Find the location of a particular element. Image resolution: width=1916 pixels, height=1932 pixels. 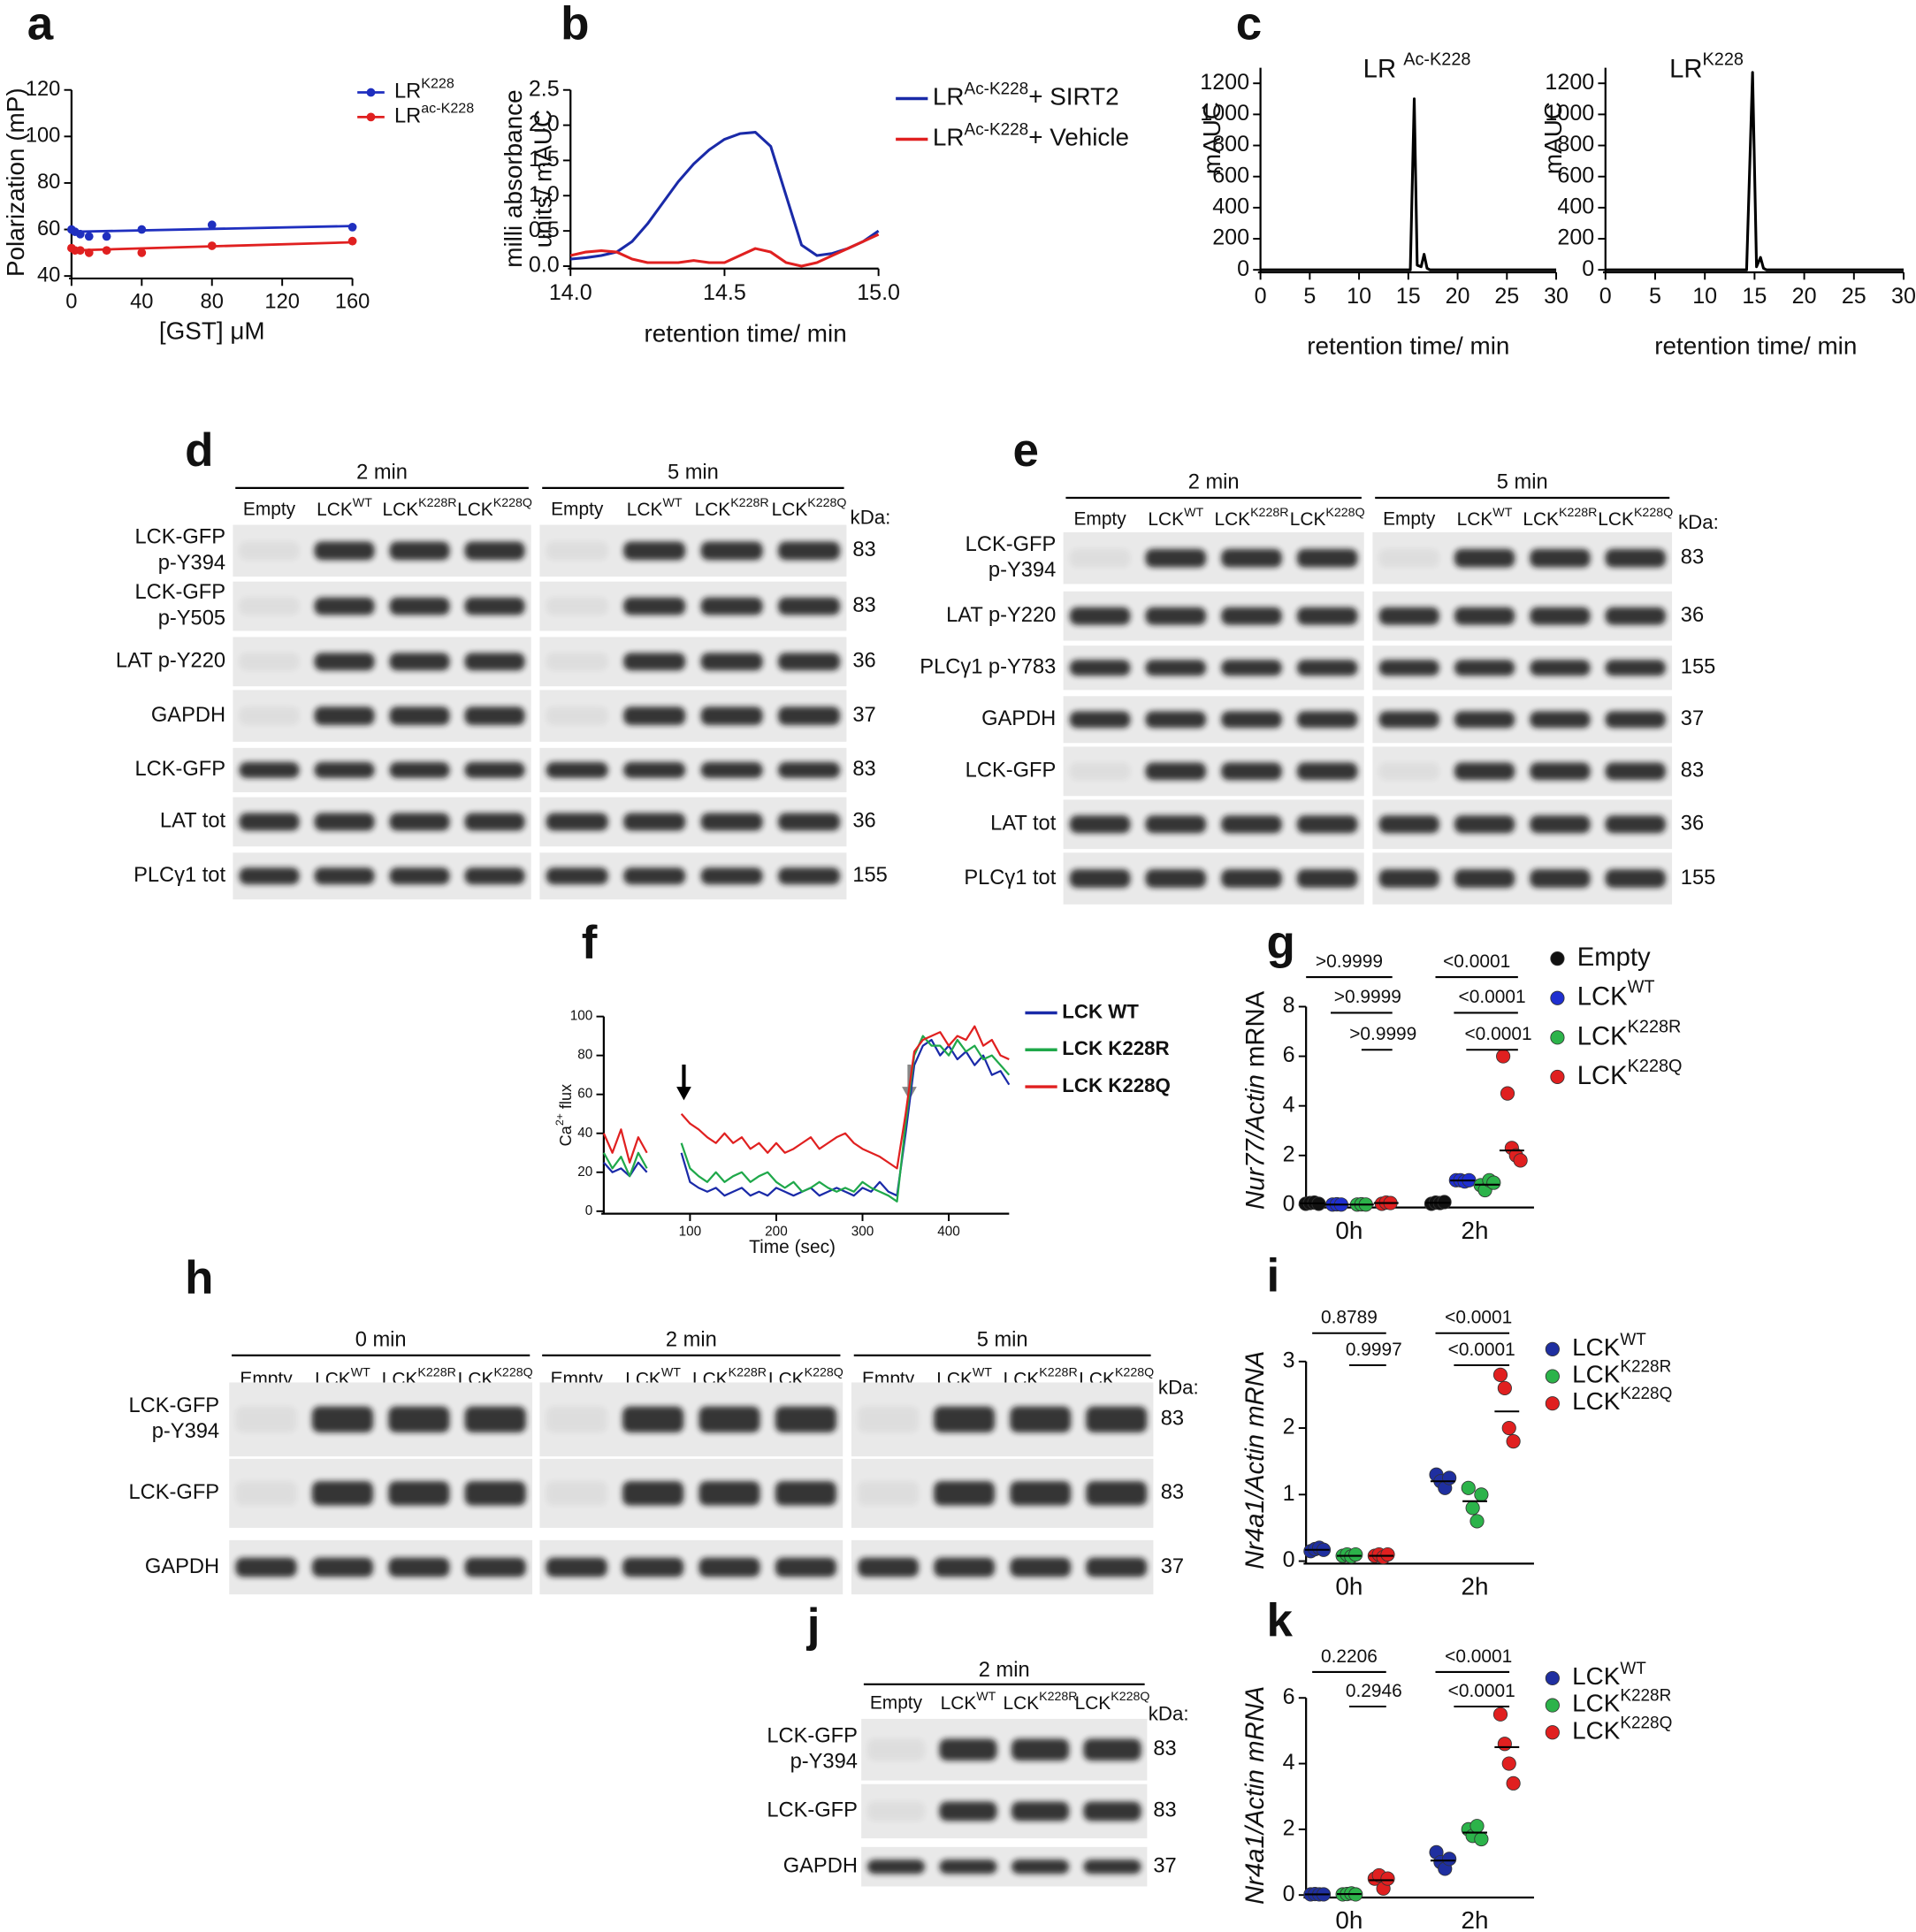

y-axis-label-part: mRNA is located at coordinates (1255, 1032).